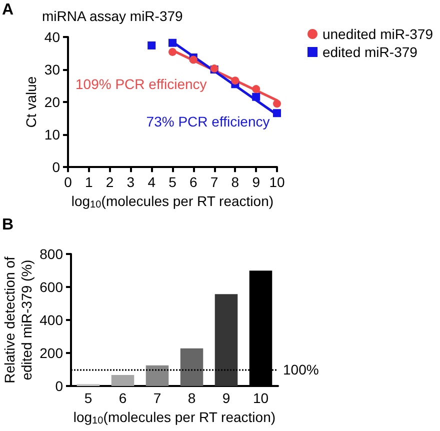 The height and width of the screenshot is (431, 440). Describe the element at coordinates (52, 287) in the screenshot. I see `y-tick-label: 600` at that location.